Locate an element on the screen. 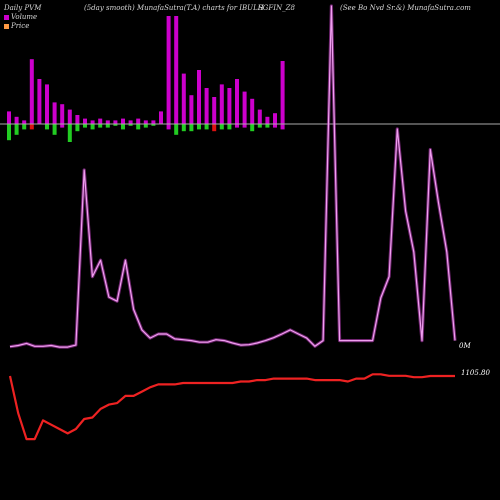  legend-price: Price is located at coordinates (16, 26).